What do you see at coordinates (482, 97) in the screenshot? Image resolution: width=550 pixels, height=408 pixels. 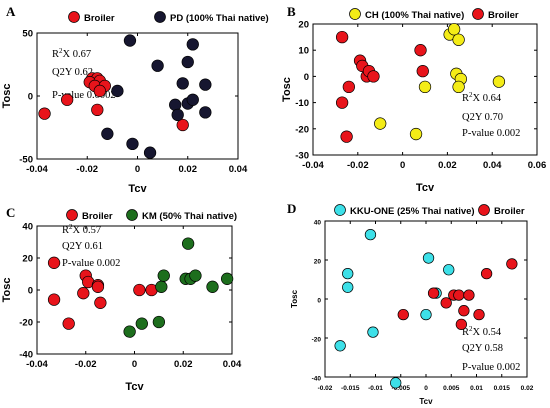 I see `r2x-stat: R2X 0.64` at bounding box center [482, 97].